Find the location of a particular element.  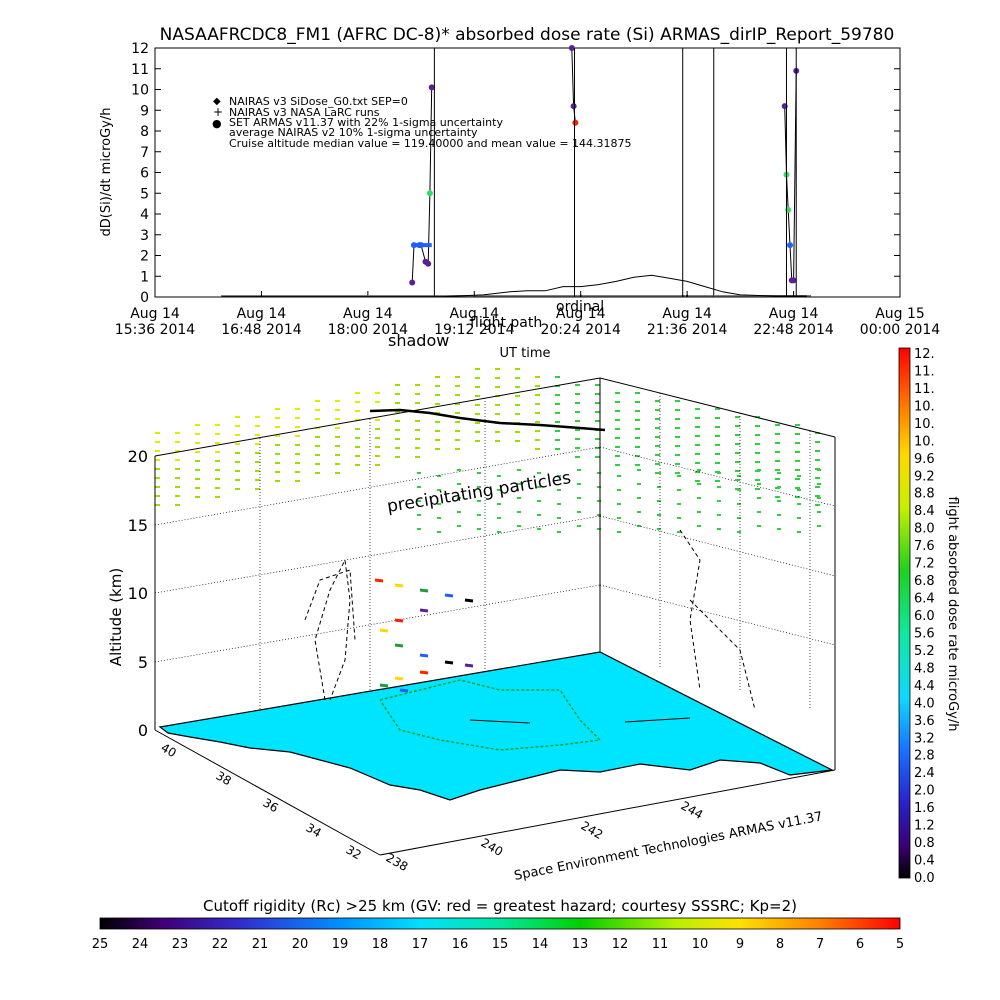

cutoff-bar-tick: 6 is located at coordinates (860, 944).